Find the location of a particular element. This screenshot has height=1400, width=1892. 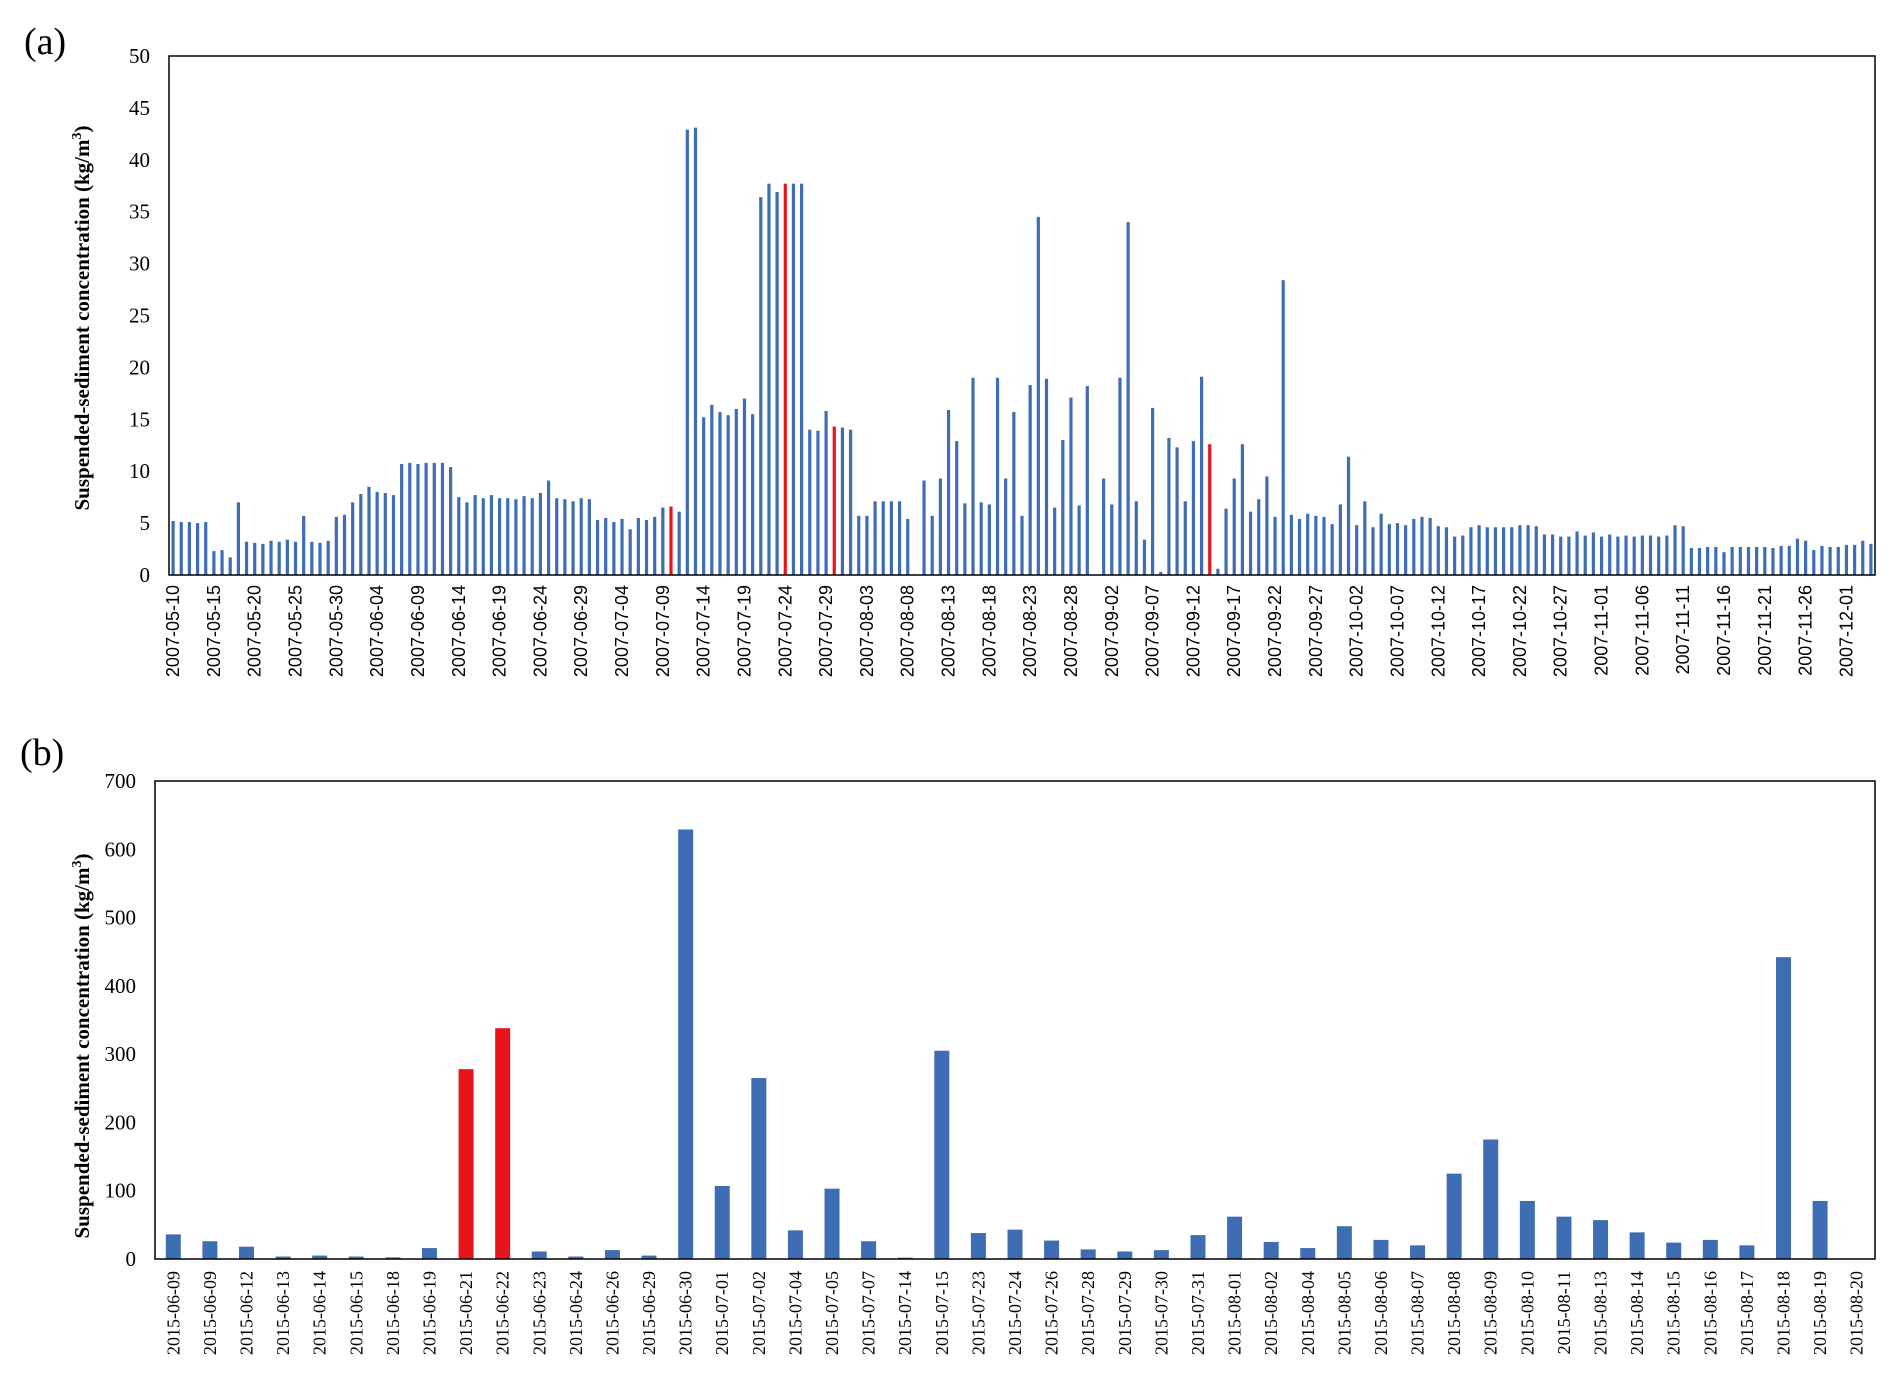

x-tick-label: 2015-08-19 is located at coordinates (1820, 1313).